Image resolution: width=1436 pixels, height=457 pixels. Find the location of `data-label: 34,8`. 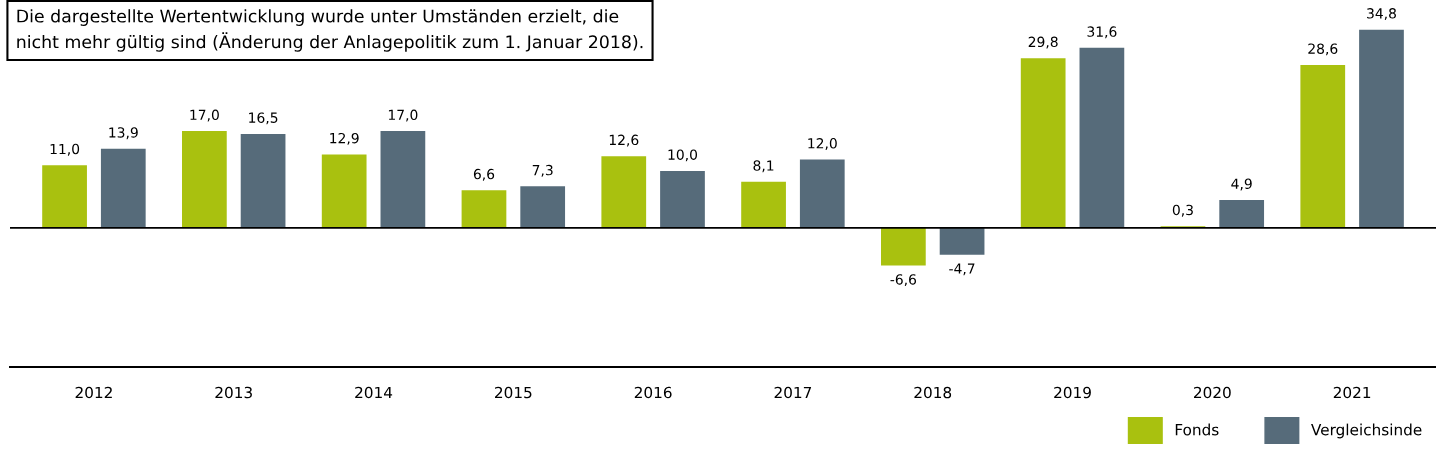

data-label: 34,8 is located at coordinates (1381, 14).